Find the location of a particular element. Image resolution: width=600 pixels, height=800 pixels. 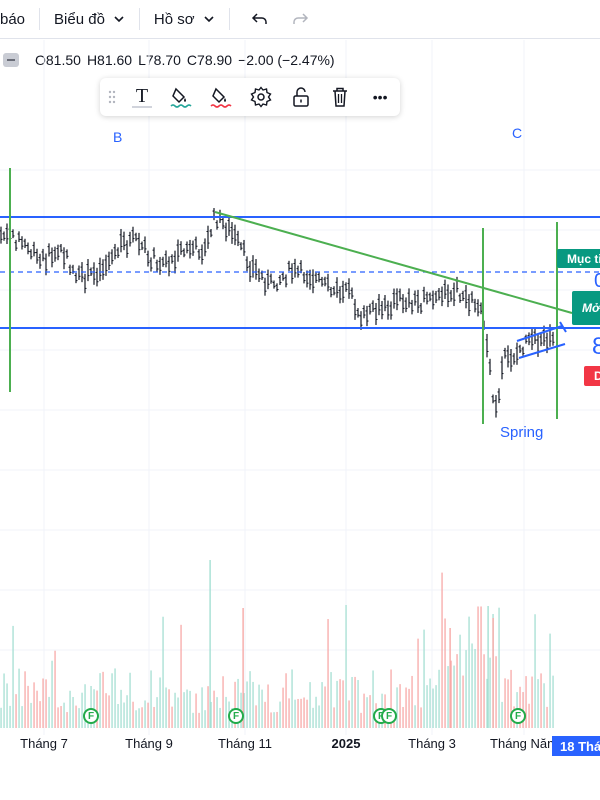

line-color-button is located at coordinates (182, 97).